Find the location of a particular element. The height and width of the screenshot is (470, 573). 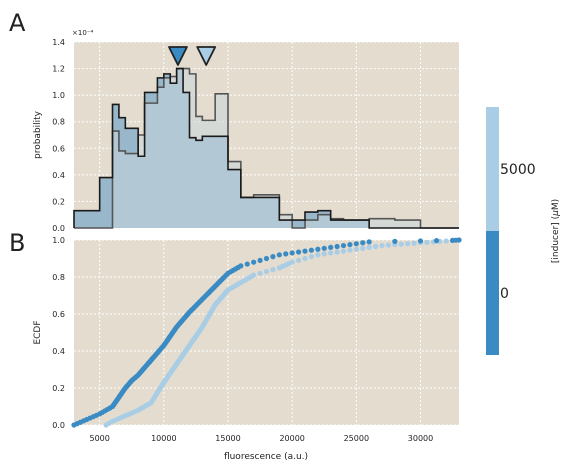

y-tick-label: 1.4 is located at coordinates (58, 42).